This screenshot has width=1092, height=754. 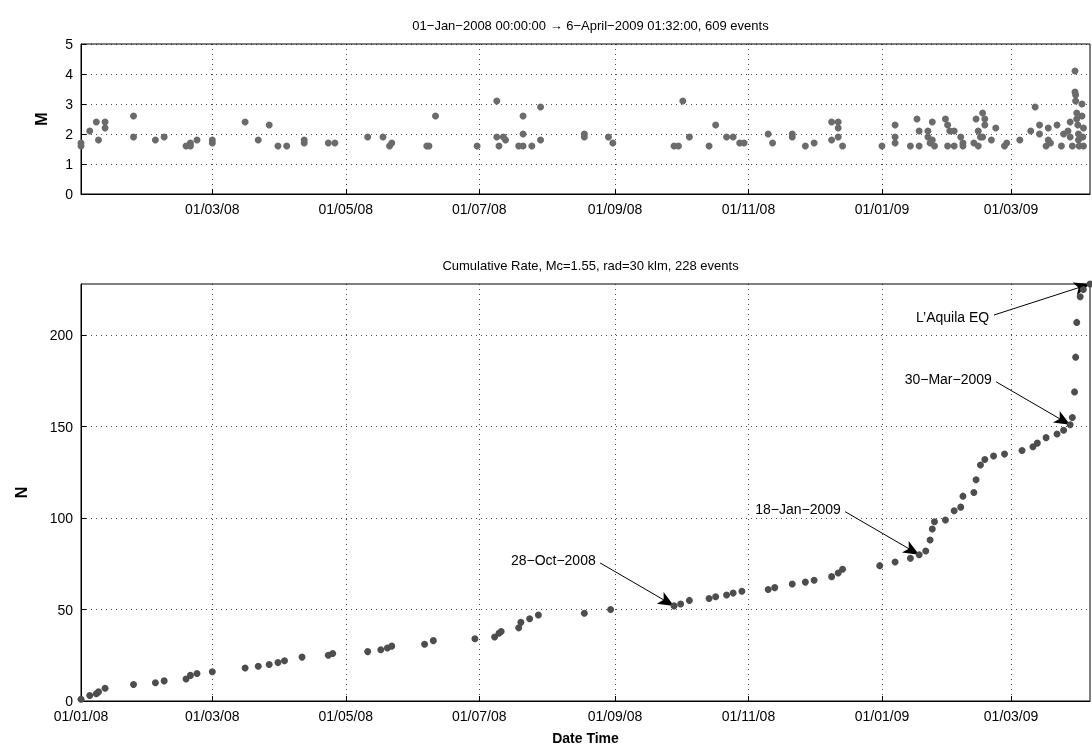 I want to click on chart-title: 01−Jan−2008 00:00:00 → 6−April−2009 01:32:00, 609 events, so click(x=591, y=25).